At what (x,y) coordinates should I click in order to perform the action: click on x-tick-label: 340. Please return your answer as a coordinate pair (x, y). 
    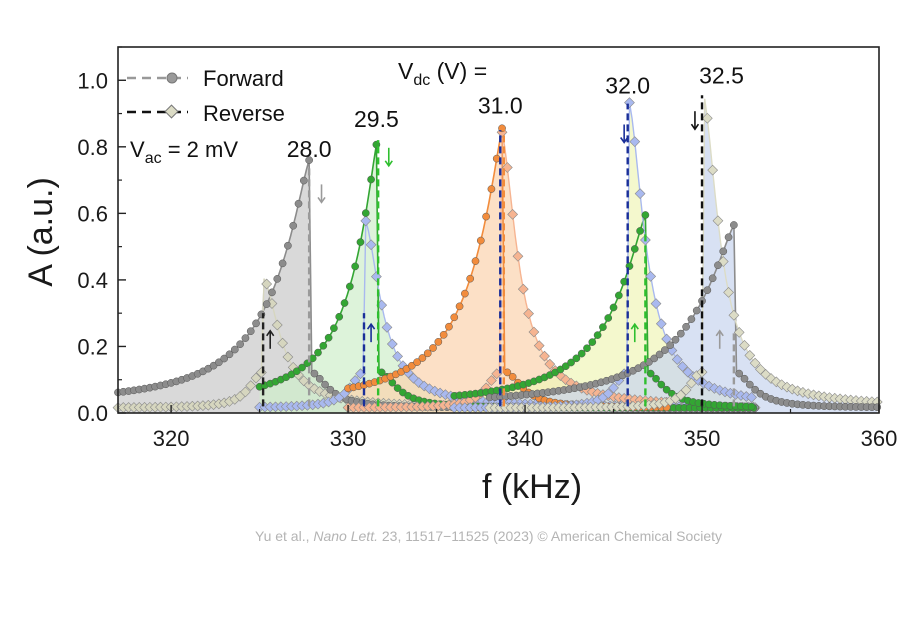
    Looking at the image, I should click on (525, 438).